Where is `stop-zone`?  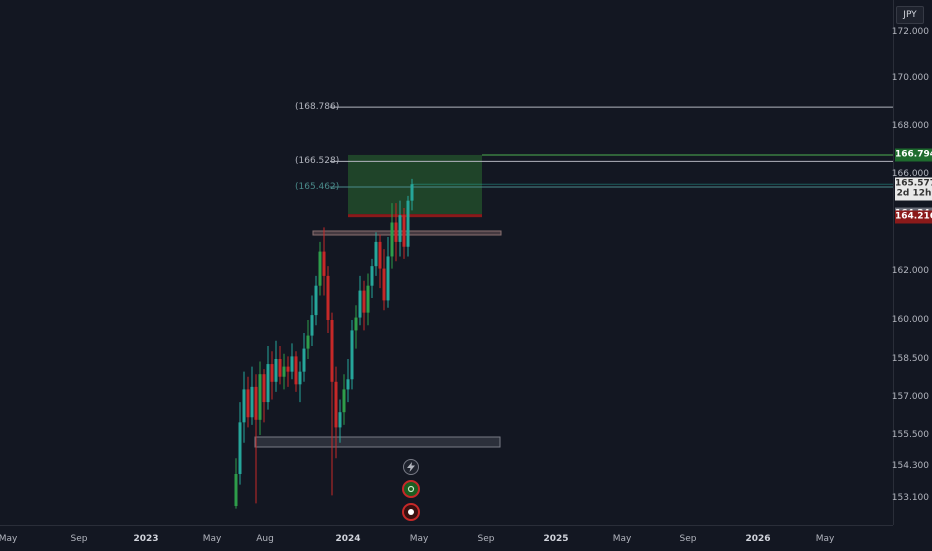
stop-zone is located at coordinates (415, 216).